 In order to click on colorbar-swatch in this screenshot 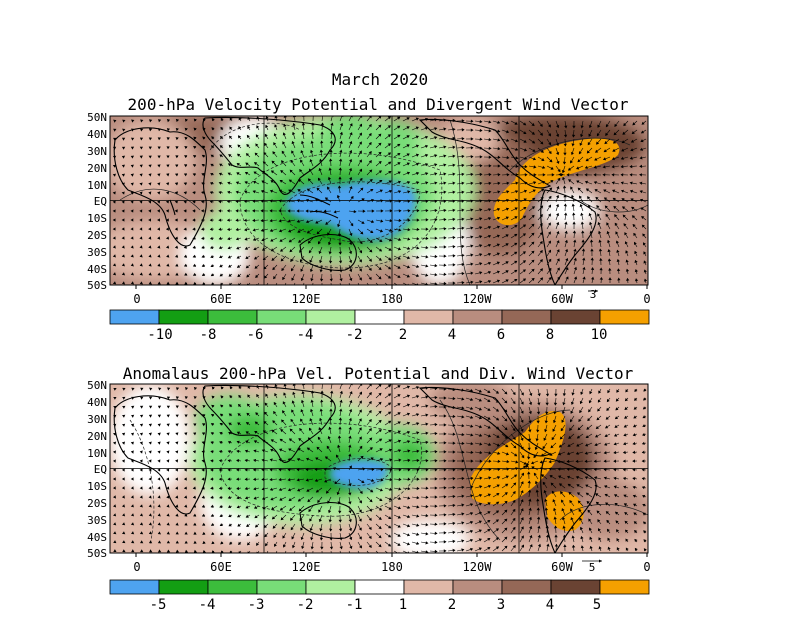, I will do `click(379, 587)`.